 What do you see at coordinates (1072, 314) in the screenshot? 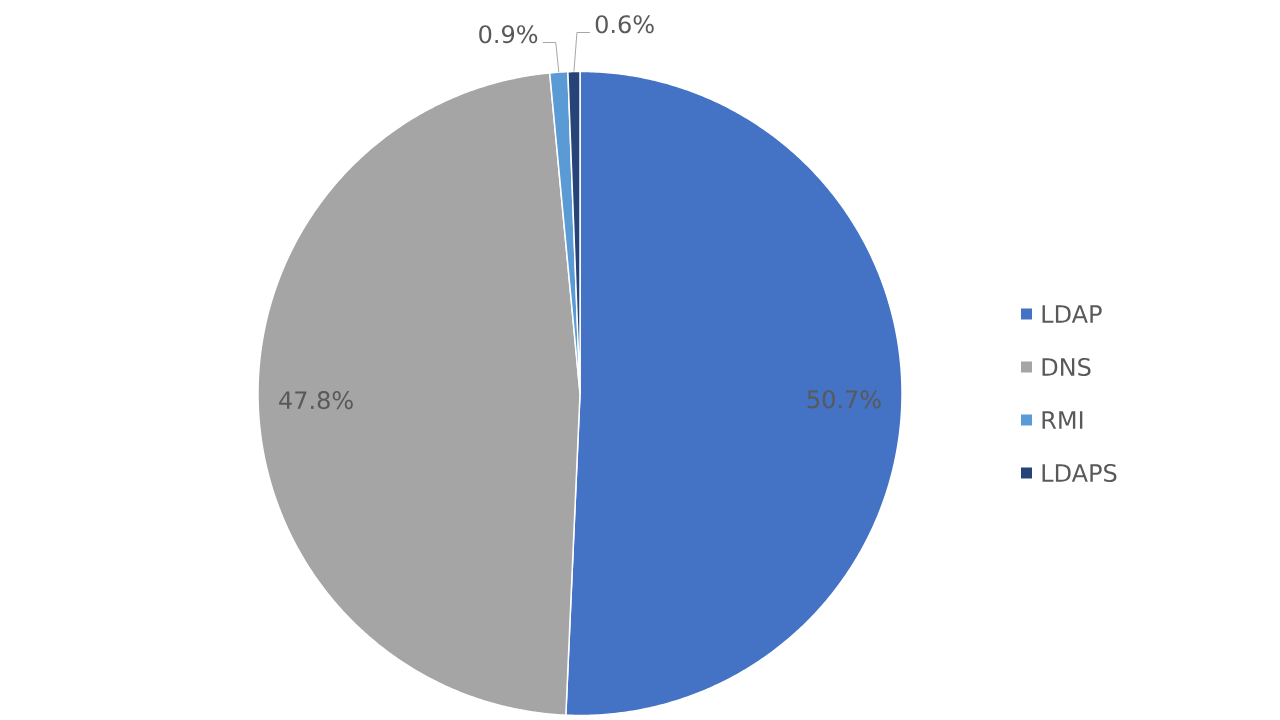
I see `legend-label: LDAP` at bounding box center [1072, 314].